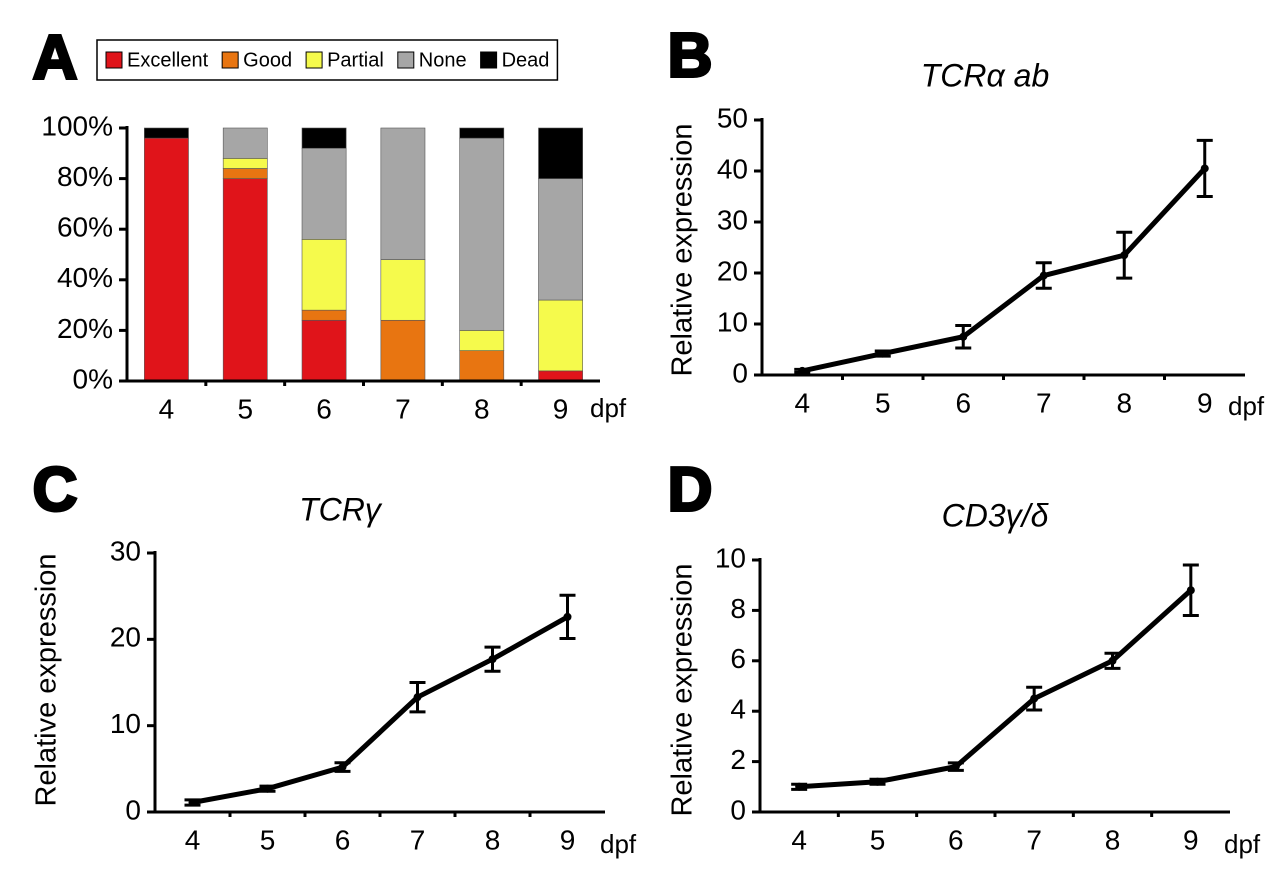 This screenshot has height=882, width=1280. I want to click on y-tick-label: 40, so click(732, 168).